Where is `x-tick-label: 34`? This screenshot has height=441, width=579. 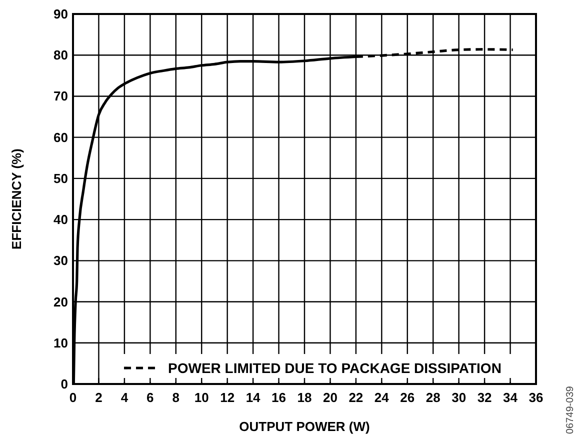 x-tick-label: 34 is located at coordinates (510, 397).